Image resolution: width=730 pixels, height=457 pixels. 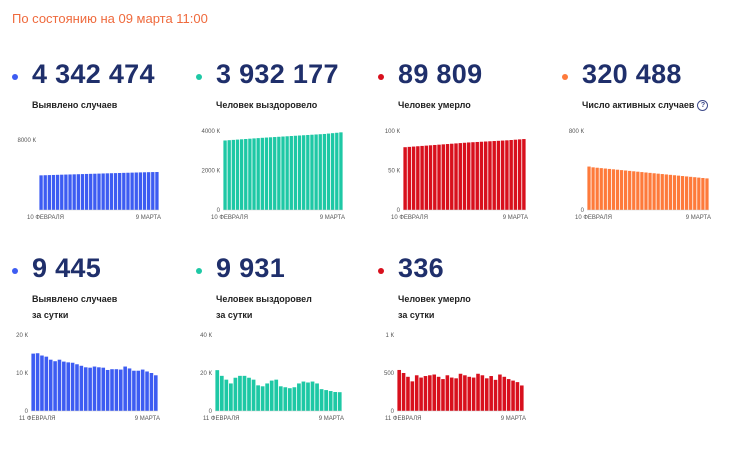 I want to click on stat-label: Выявлено случаев за сутки, so click(x=74, y=307).